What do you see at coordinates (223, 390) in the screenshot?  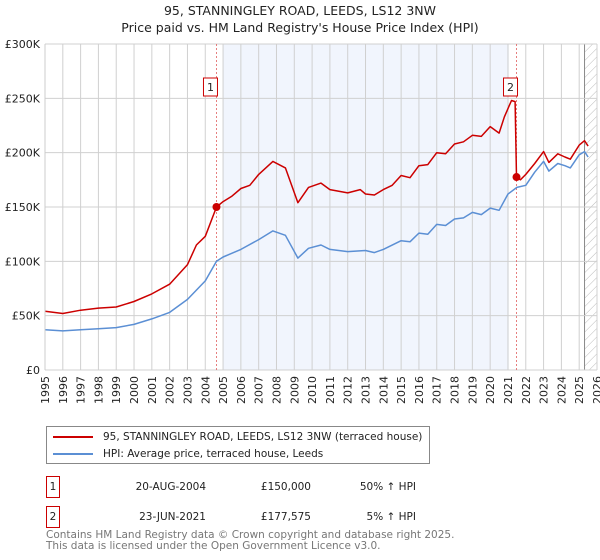 I see `x-tick-label: 2005` at bounding box center [223, 390].